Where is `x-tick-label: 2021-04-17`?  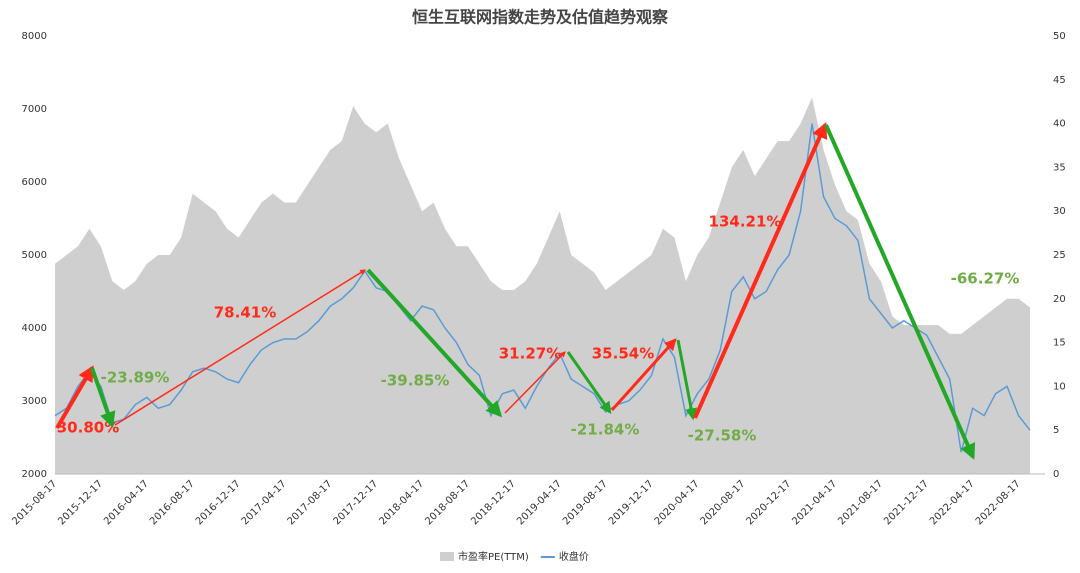
x-tick-label: 2021-04-17 is located at coordinates (814, 502).